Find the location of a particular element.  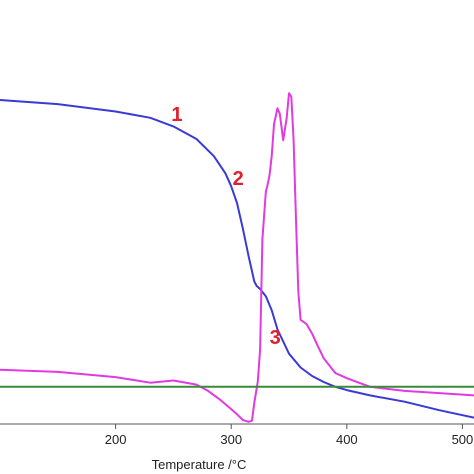

x-ticks: 200 300 400 500 is located at coordinates (289, 435).